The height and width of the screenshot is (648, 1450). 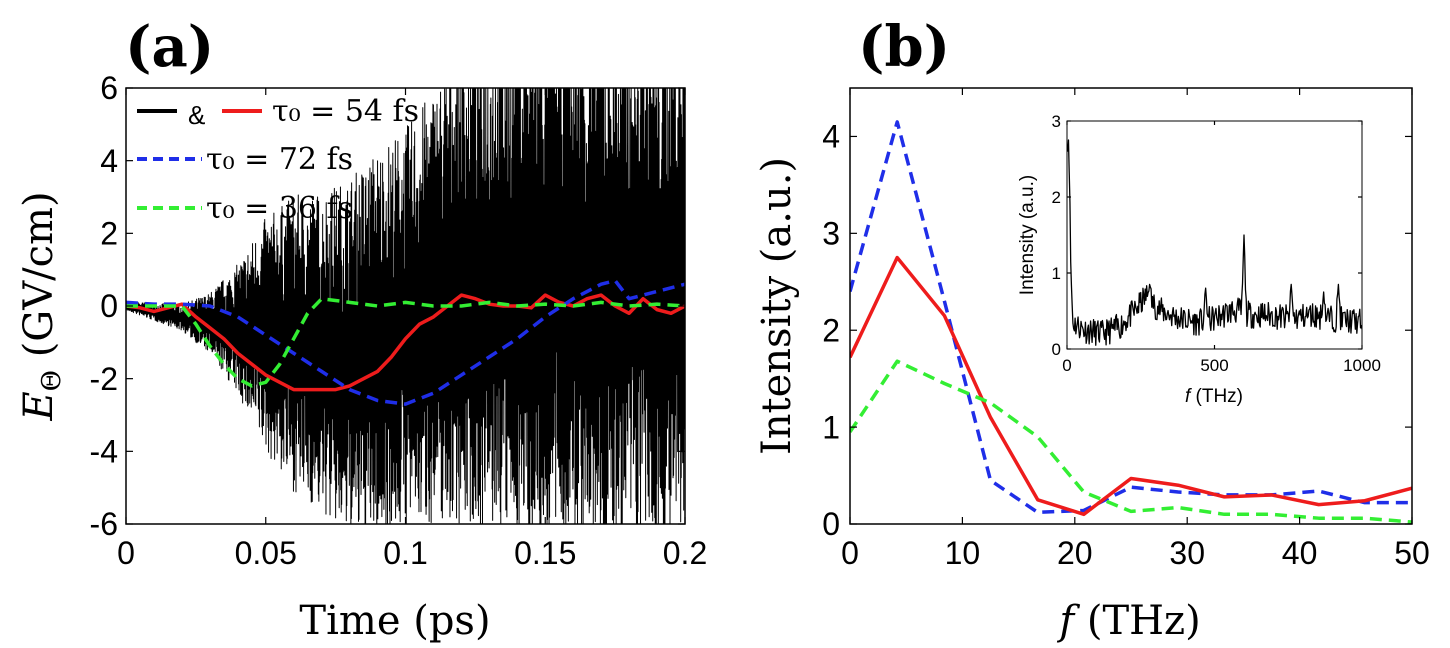 I want to click on x-tick-label: 30, so click(x=1187, y=553).